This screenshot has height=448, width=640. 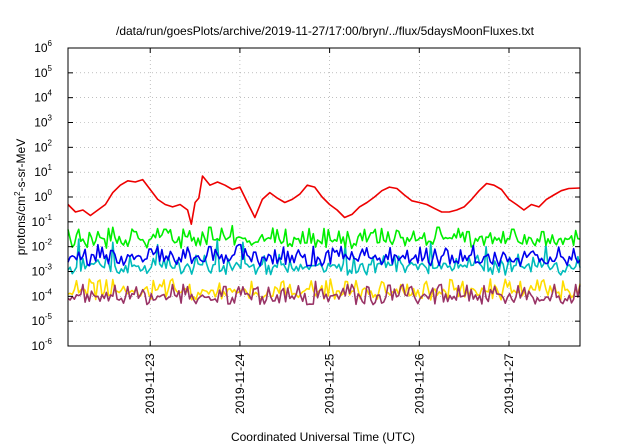 What do you see at coordinates (42, 221) in the screenshot?
I see `y-tick-label: 10⁻¹` at bounding box center [42, 221].